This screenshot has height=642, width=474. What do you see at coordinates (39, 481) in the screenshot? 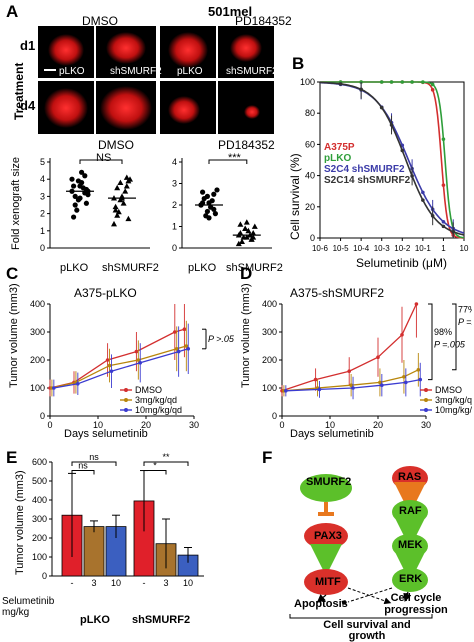
I see `y-tick-label: 500` at bounding box center [39, 481].